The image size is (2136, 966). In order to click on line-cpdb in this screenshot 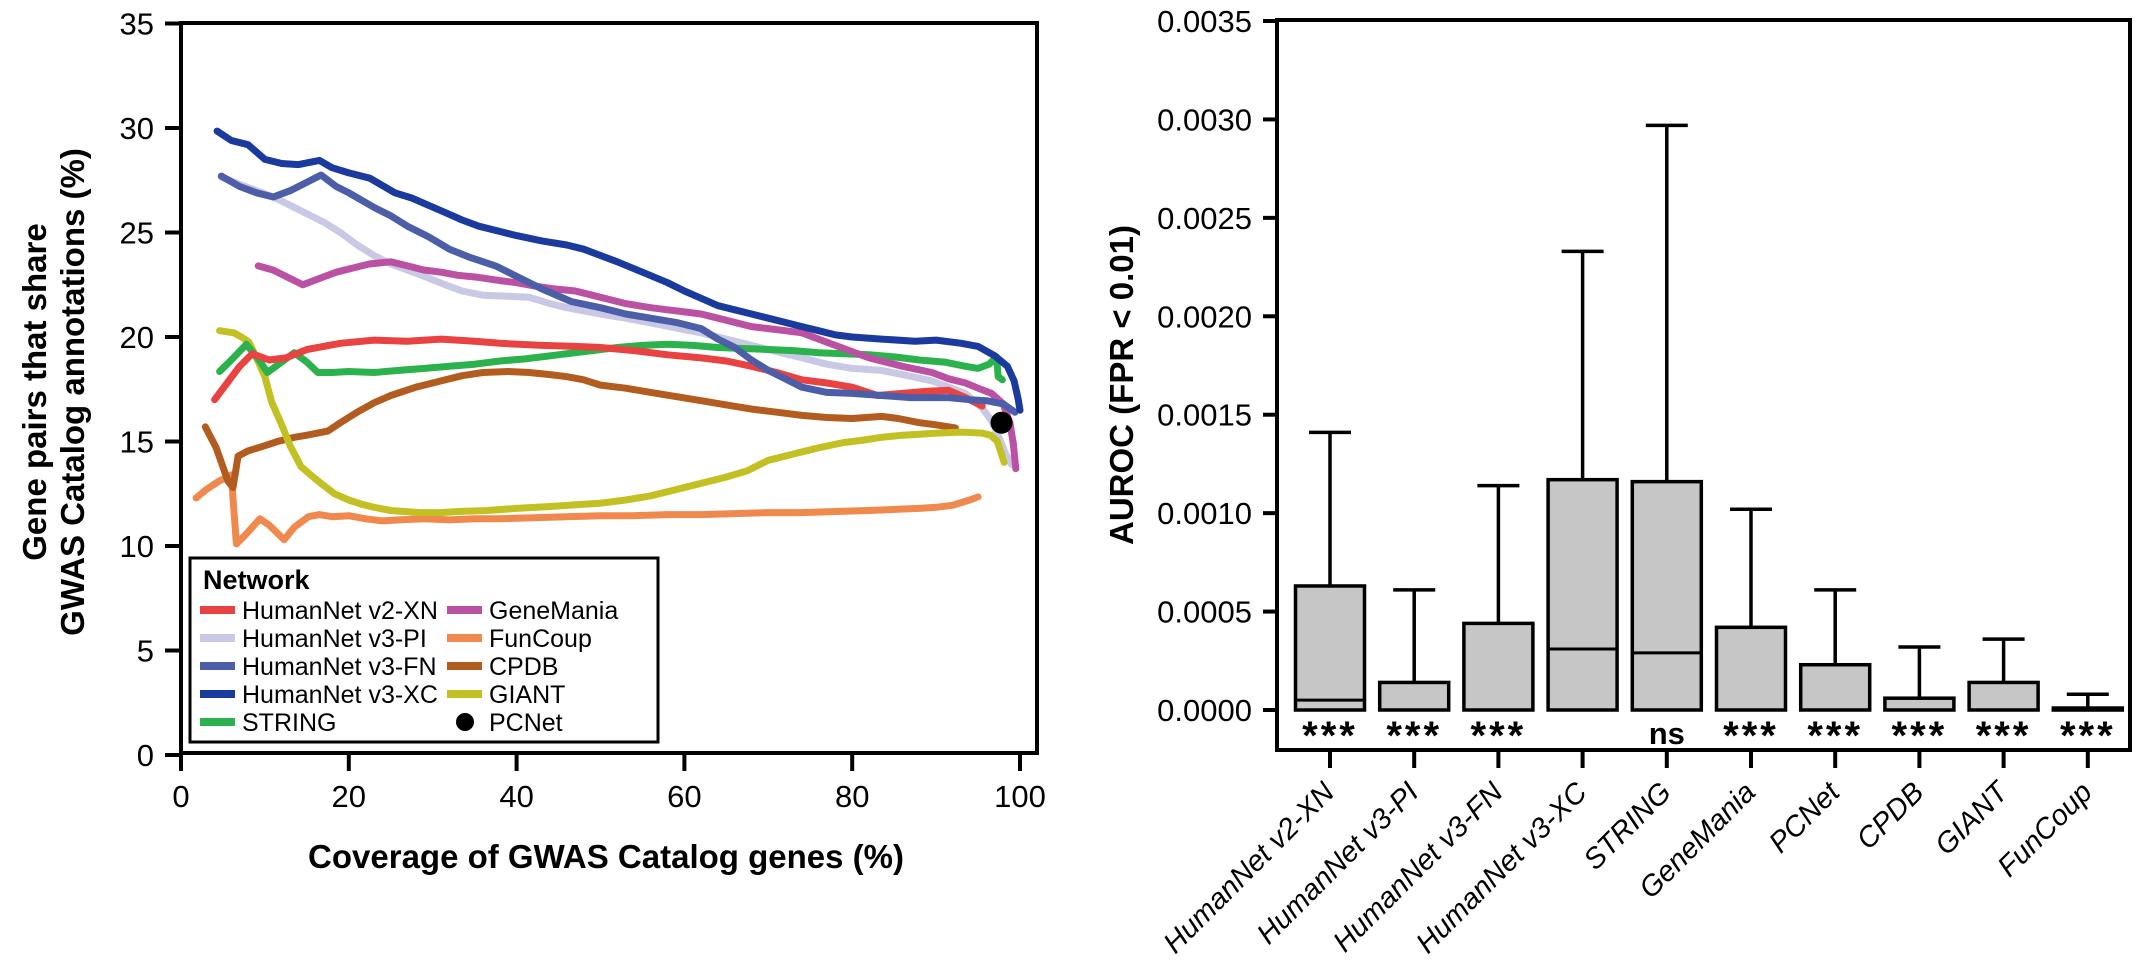, I will do `click(580, 429)`.